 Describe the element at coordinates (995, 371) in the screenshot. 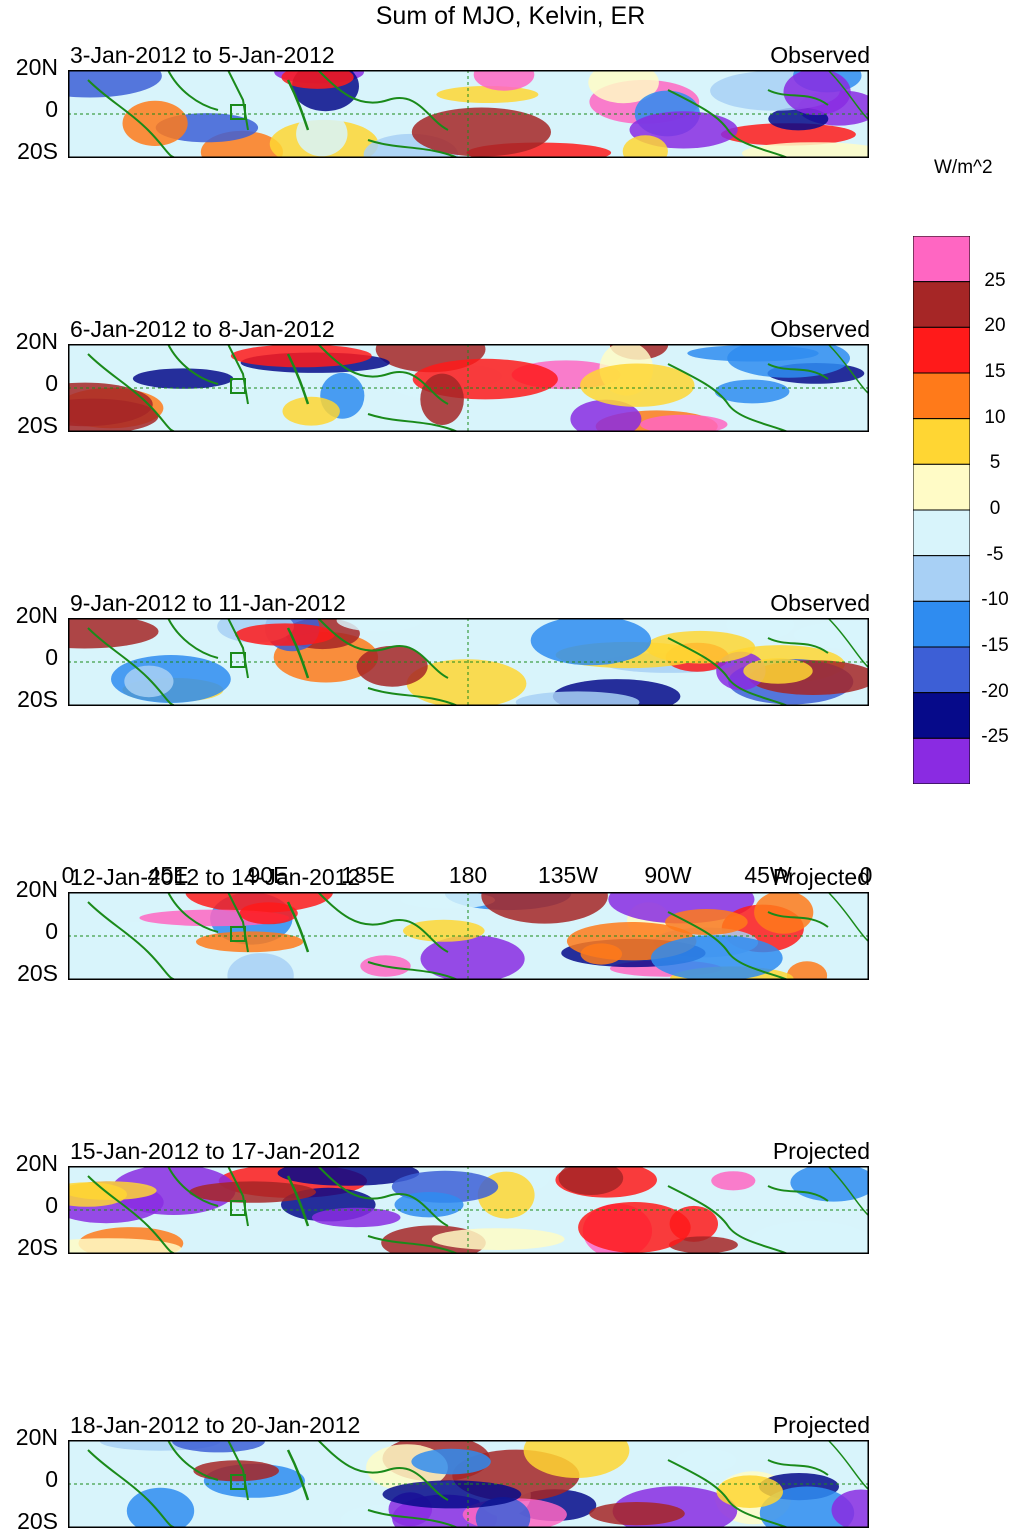

I see `legend-label: 15` at that location.